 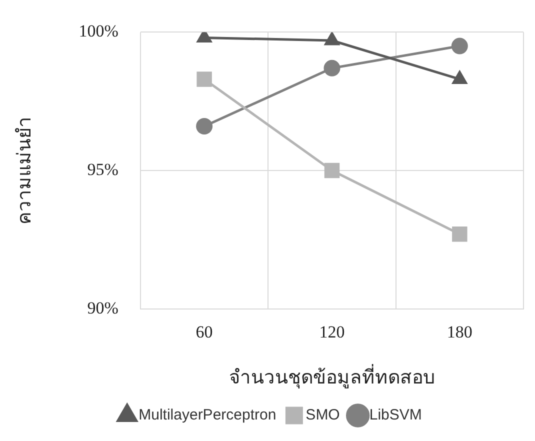 I want to click on y-tick-label: 90%, so click(x=102, y=308).